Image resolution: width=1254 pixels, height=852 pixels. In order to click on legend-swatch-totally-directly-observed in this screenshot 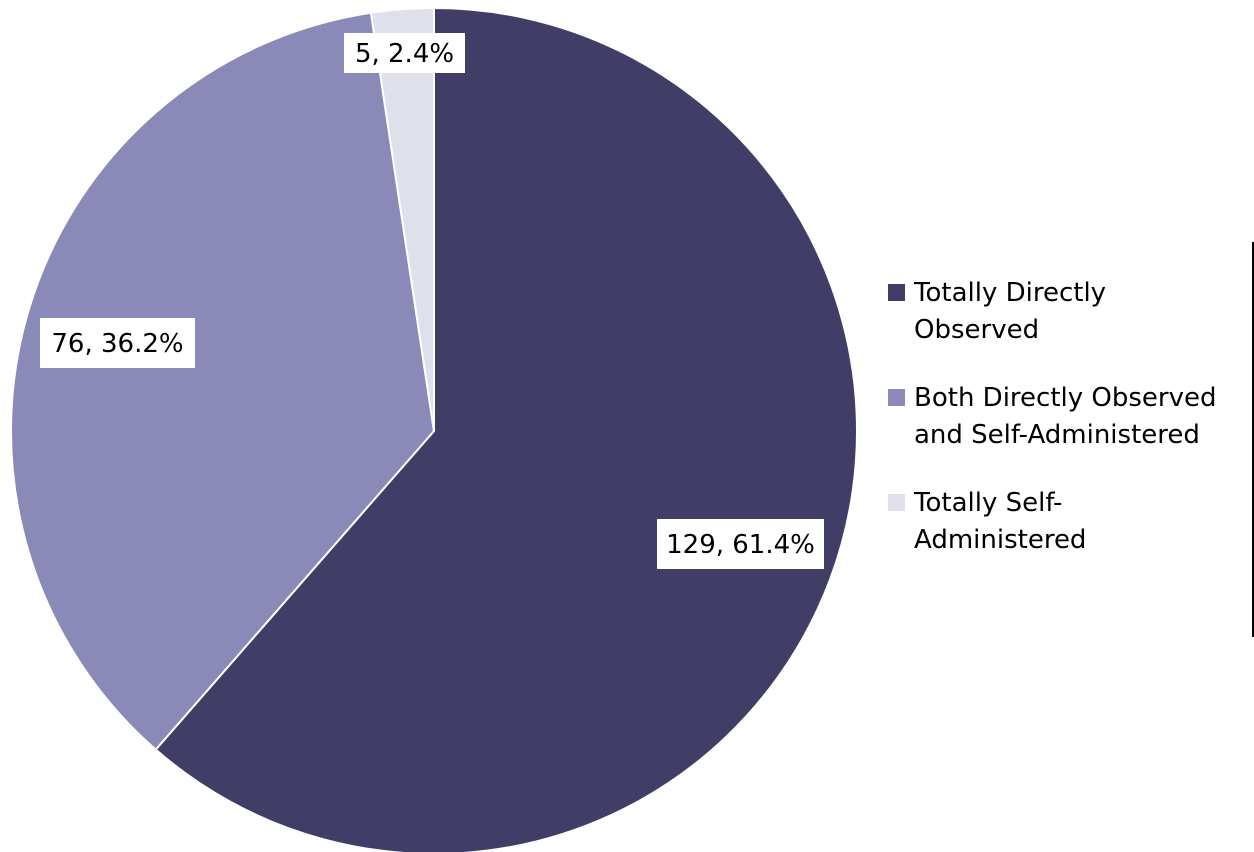, I will do `click(896, 292)`.